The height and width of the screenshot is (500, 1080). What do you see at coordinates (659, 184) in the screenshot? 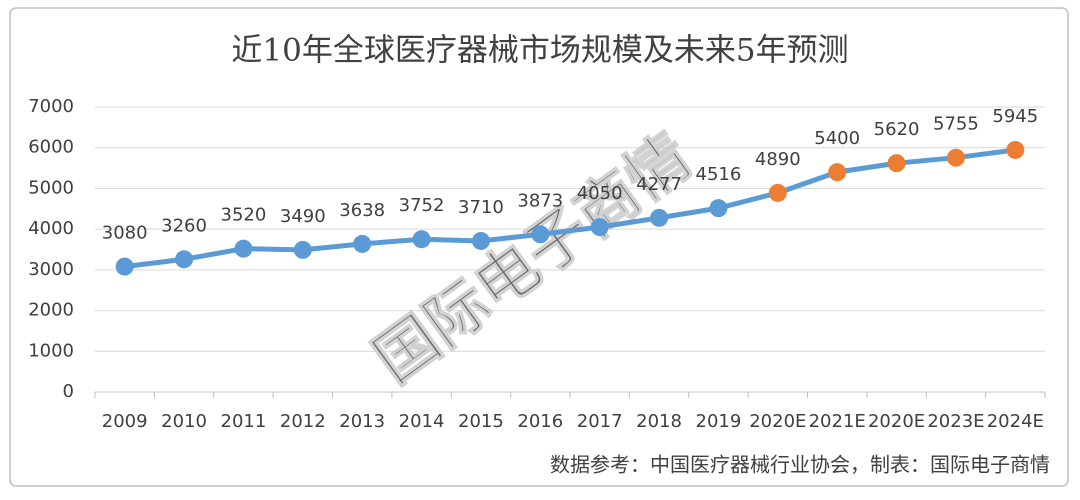
I see `data-label: 4277` at bounding box center [659, 184].